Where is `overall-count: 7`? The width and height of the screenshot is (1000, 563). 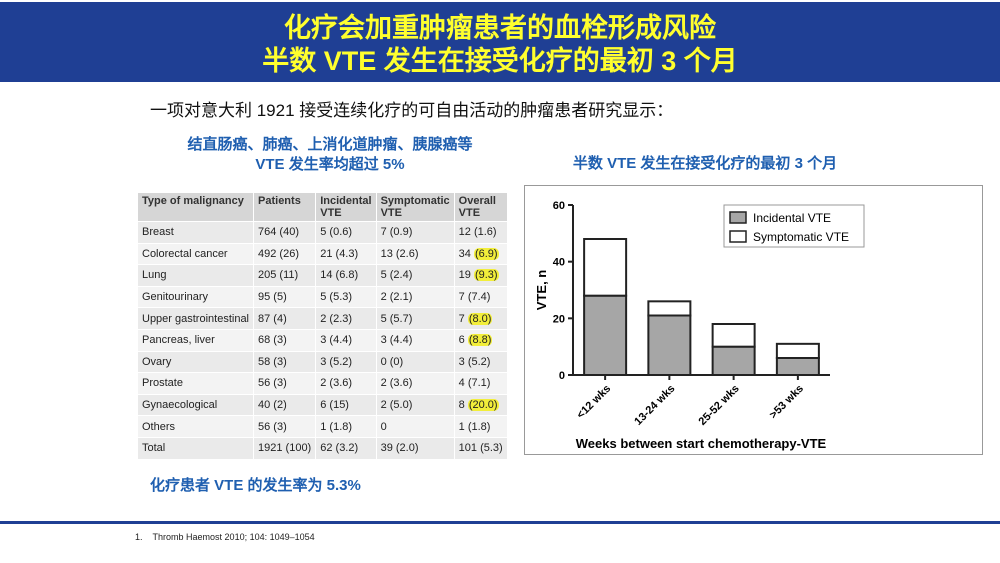 overall-count: 7 is located at coordinates (461, 297).